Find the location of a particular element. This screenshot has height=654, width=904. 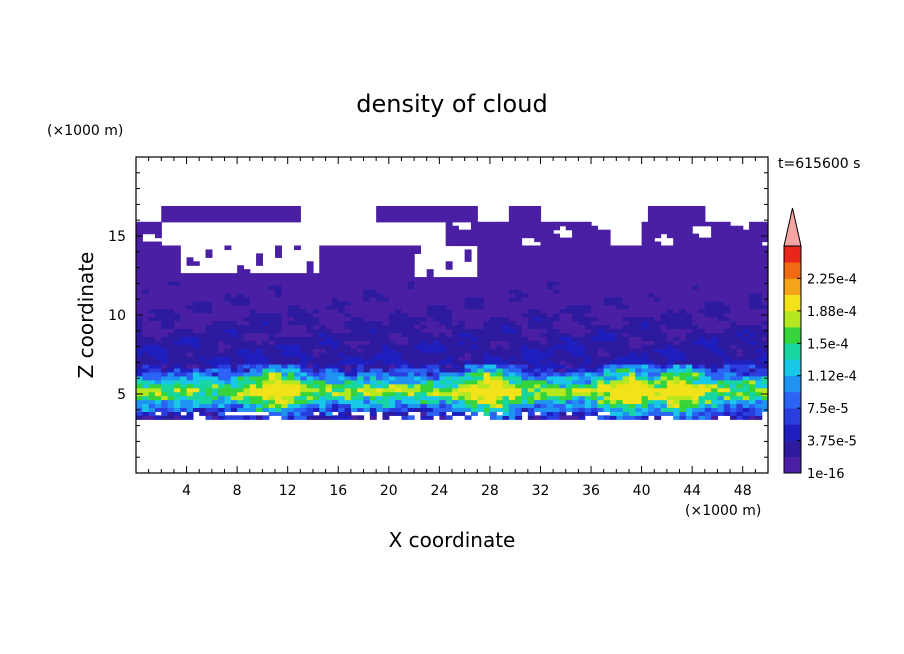

colorbar-swatch is located at coordinates (792, 416).